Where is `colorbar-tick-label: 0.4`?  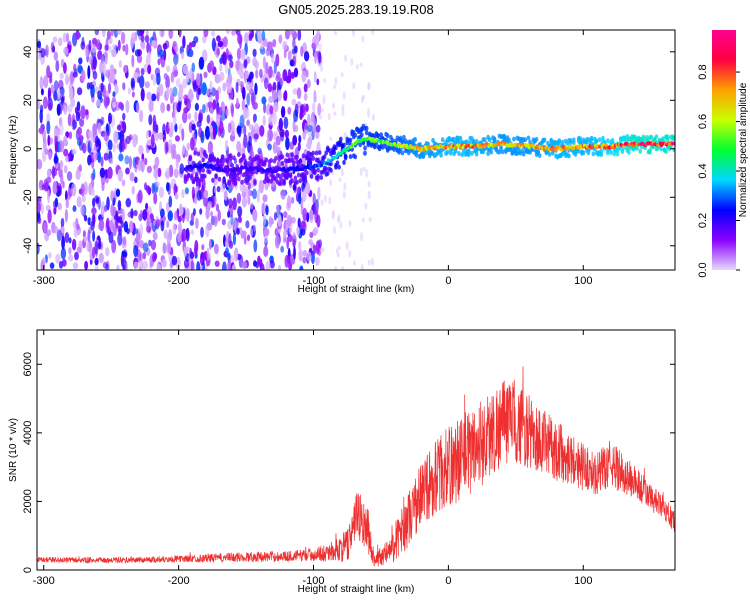 colorbar-tick-label: 0.4 is located at coordinates (703, 170).